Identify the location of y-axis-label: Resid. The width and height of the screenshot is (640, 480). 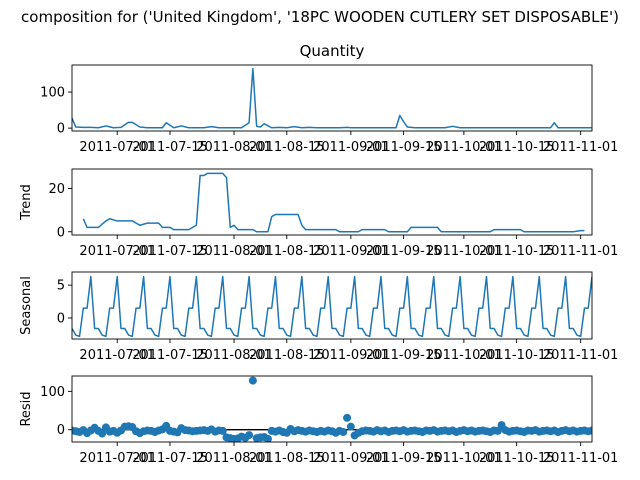
(26, 408).